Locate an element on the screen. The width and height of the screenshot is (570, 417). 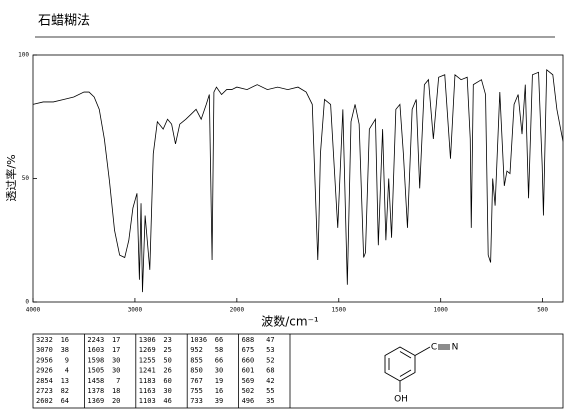
x-tick-label: 4000 is located at coordinates (33, 310).